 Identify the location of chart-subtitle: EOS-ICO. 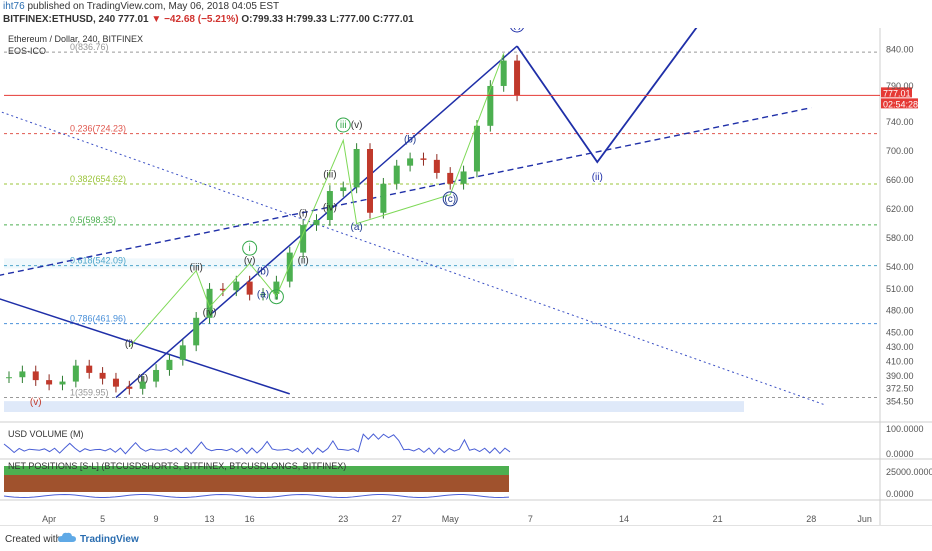
(27, 51).